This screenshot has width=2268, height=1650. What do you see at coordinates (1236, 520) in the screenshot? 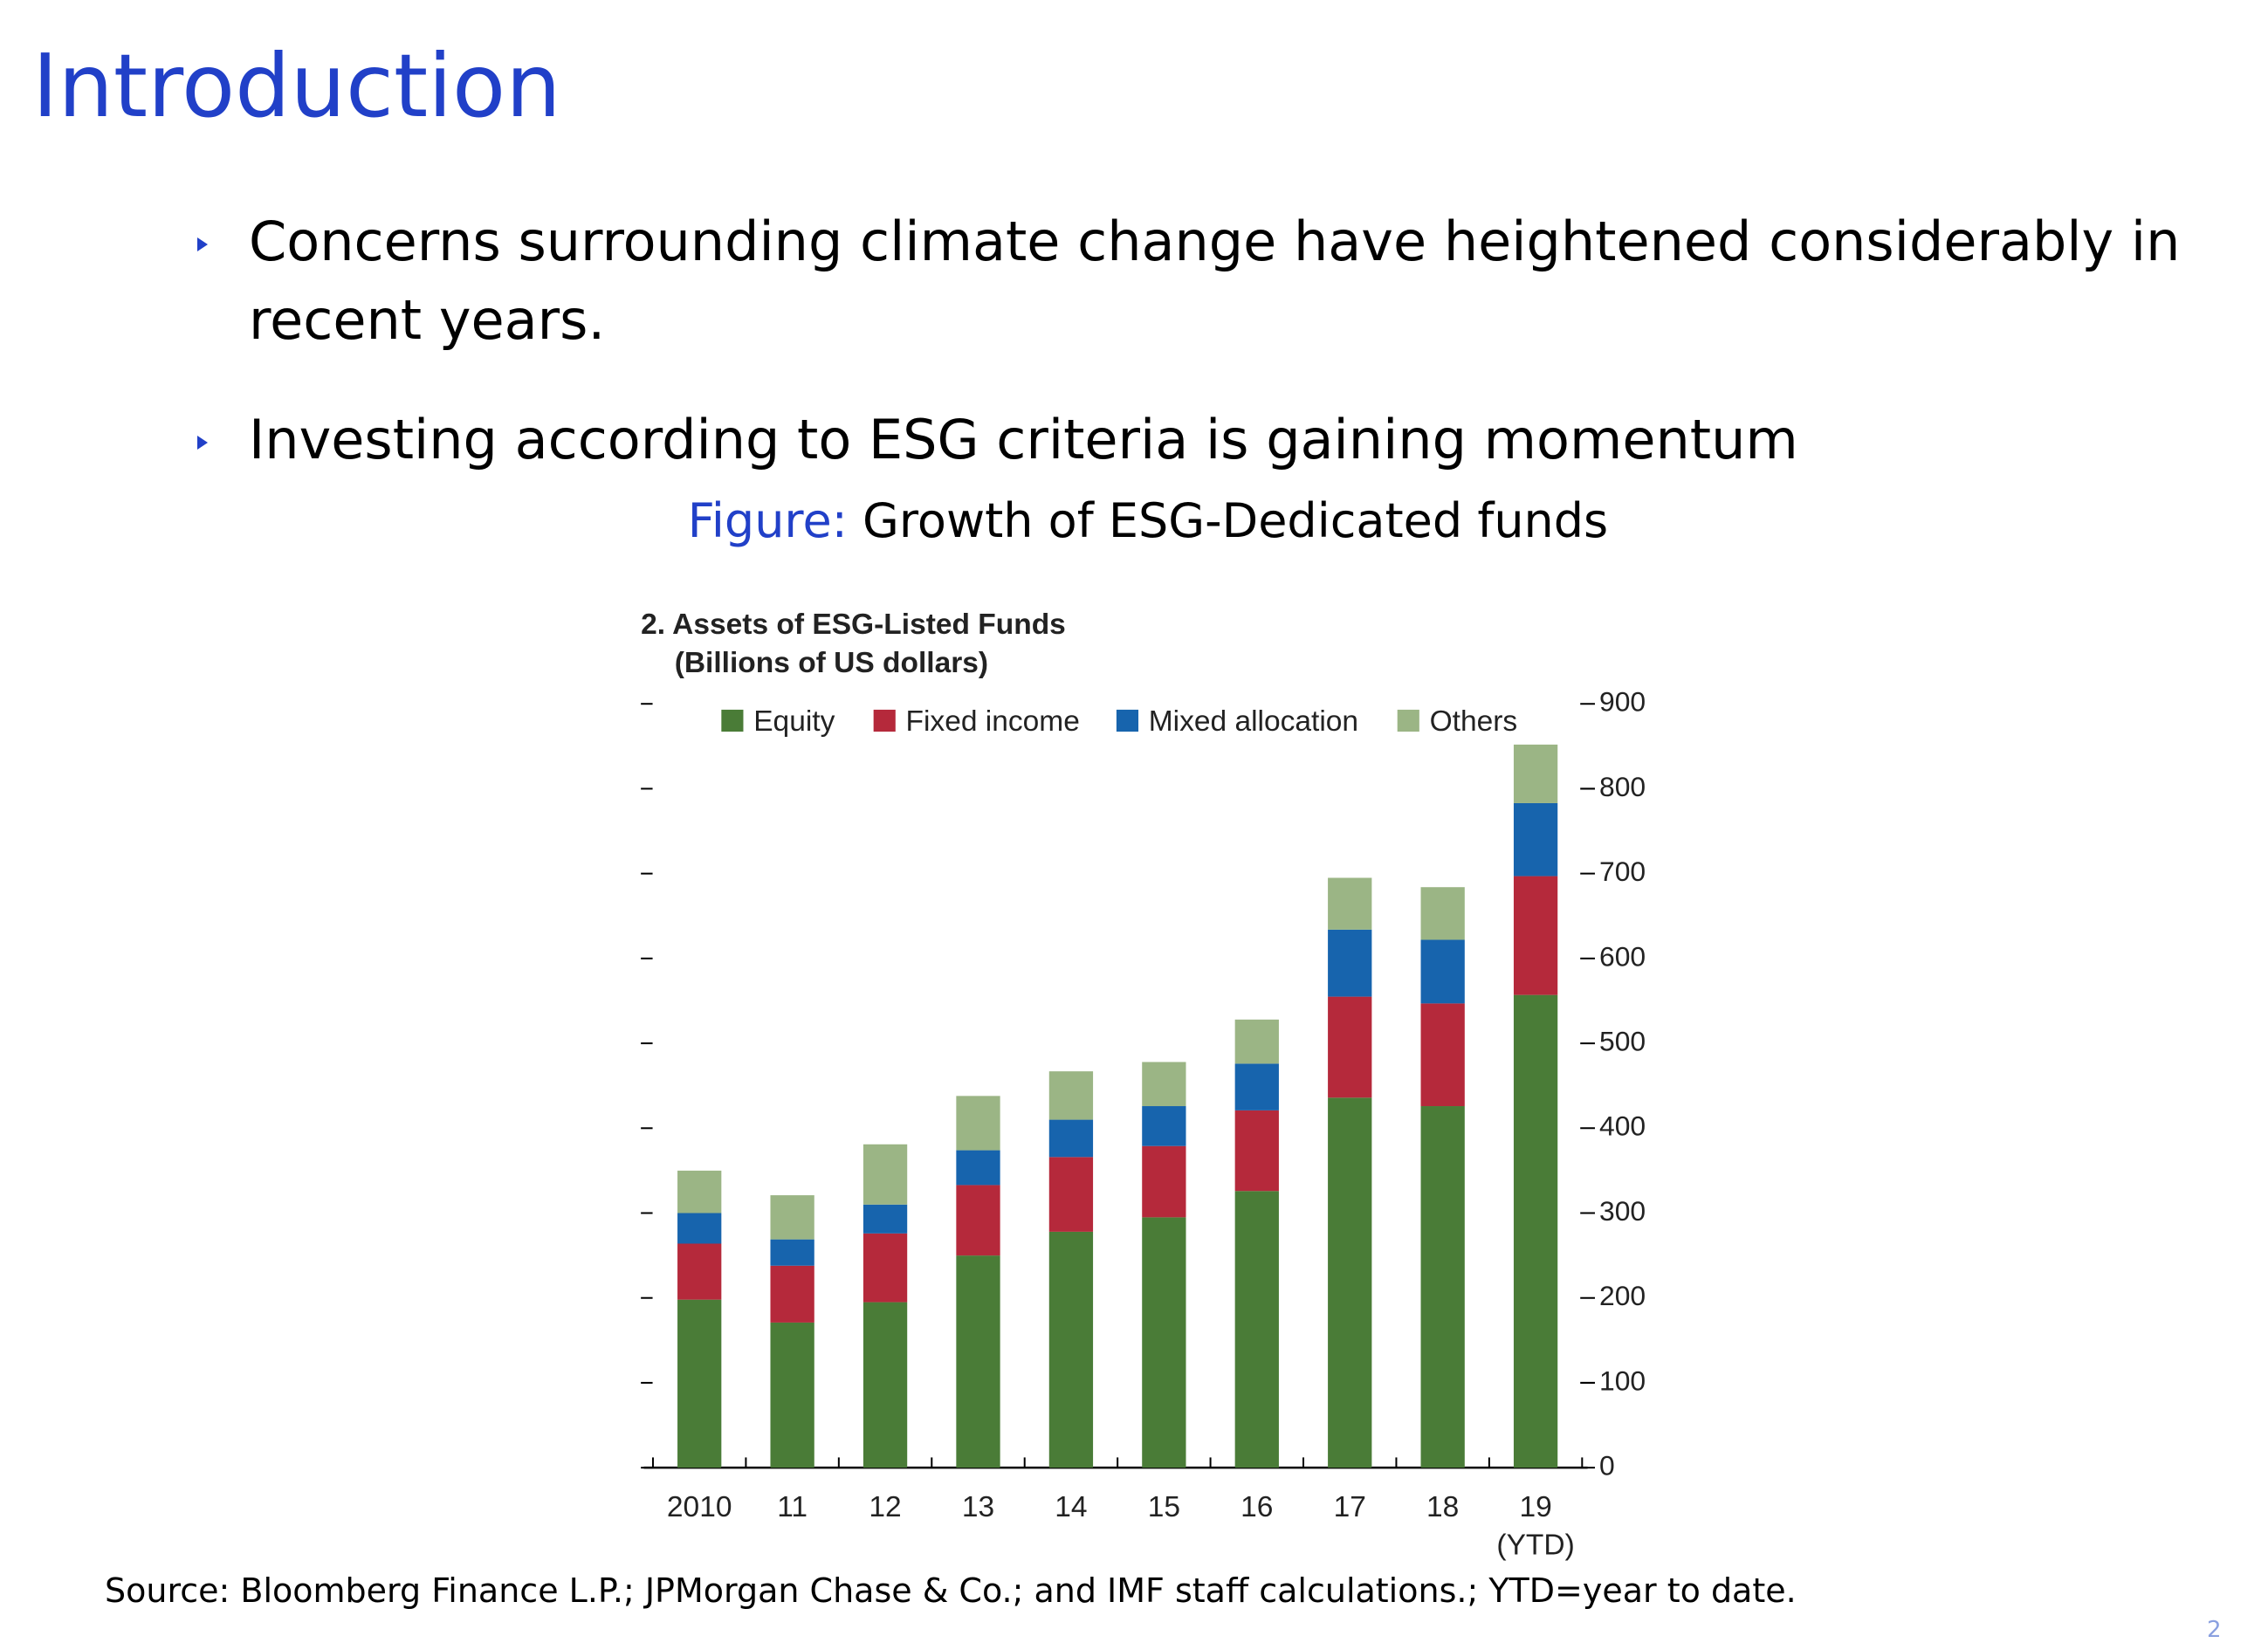
I see `caption-text: Growth of ESG-Dedicated funds` at bounding box center [1236, 520].